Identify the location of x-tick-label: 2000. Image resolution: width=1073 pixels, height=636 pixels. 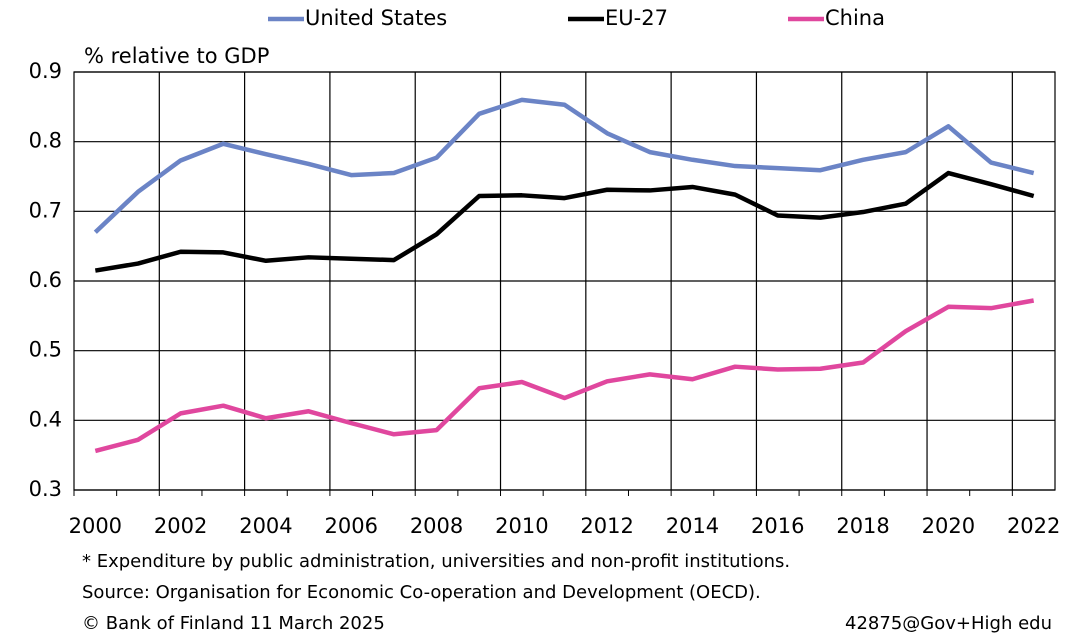
(95, 526).